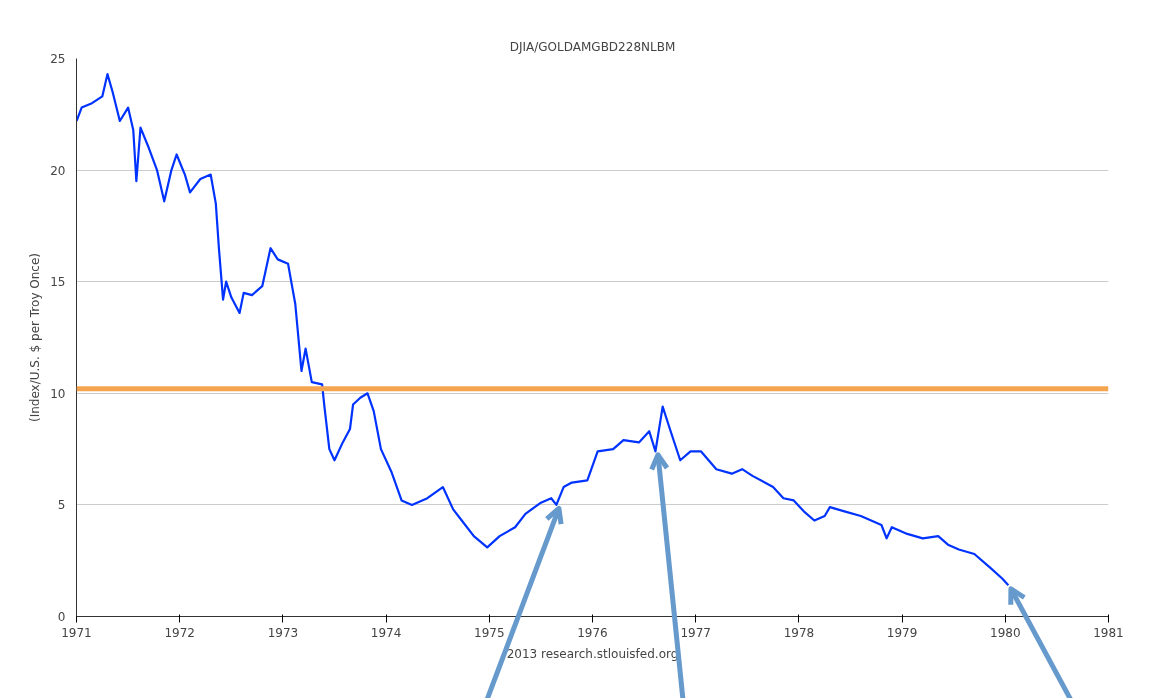 The height and width of the screenshot is (698, 1153). I want to click on x-tick-label: 1973, so click(283, 632).